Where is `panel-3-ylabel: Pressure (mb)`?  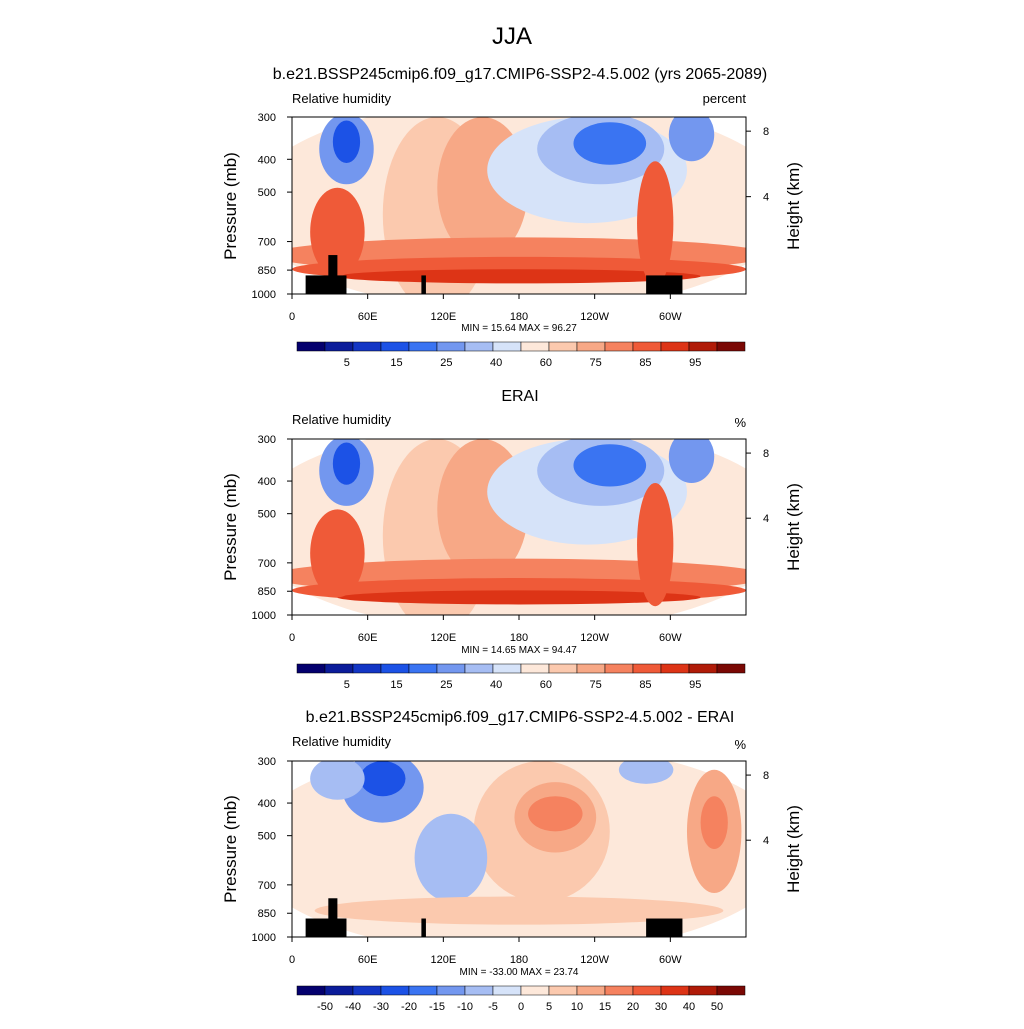
panel-3-ylabel: Pressure (mb) is located at coordinates (230, 849).